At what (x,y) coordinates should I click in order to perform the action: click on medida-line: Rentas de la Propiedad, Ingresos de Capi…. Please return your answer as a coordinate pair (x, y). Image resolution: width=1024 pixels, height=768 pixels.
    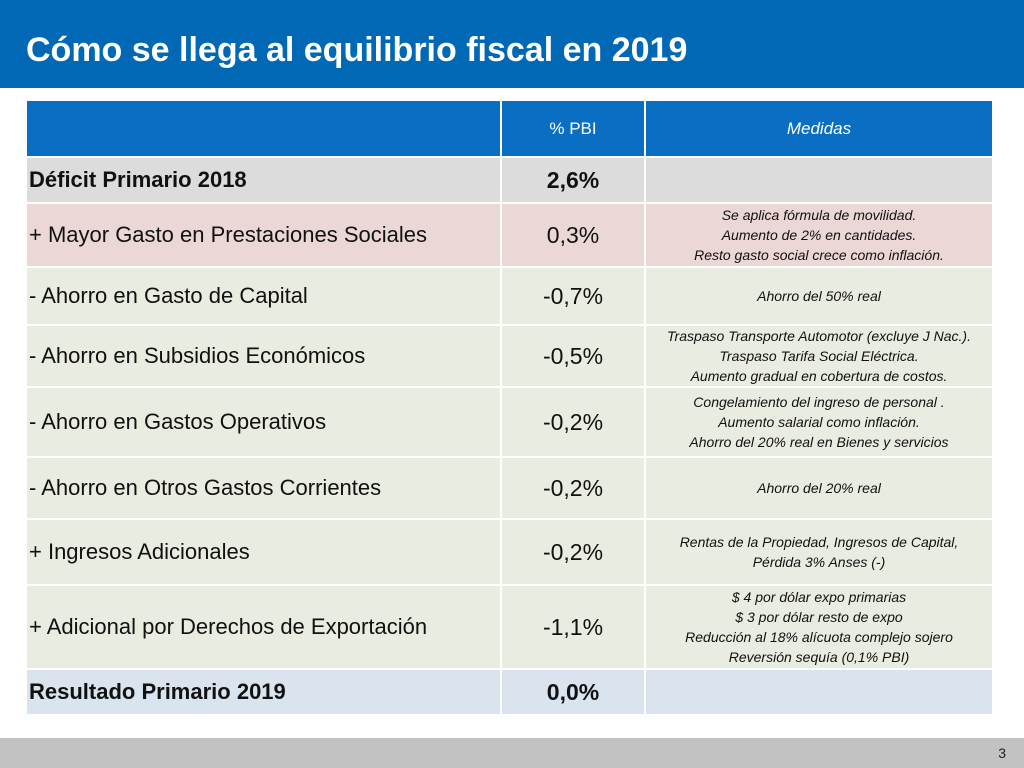
    Looking at the image, I should click on (819, 542).